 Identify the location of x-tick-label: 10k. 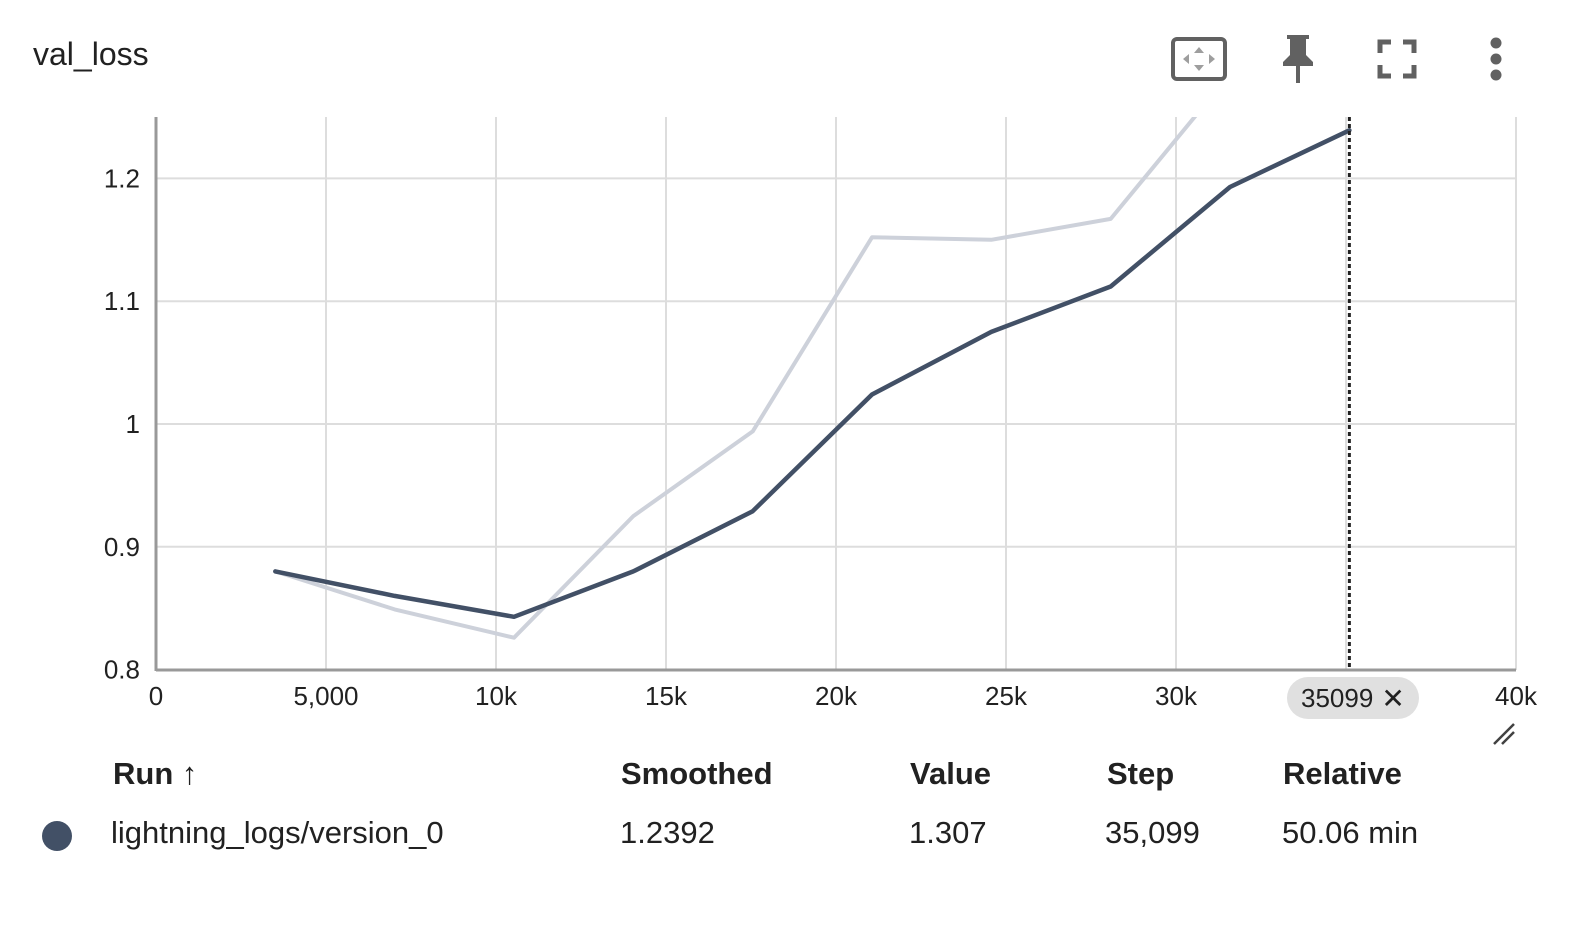
(496, 696).